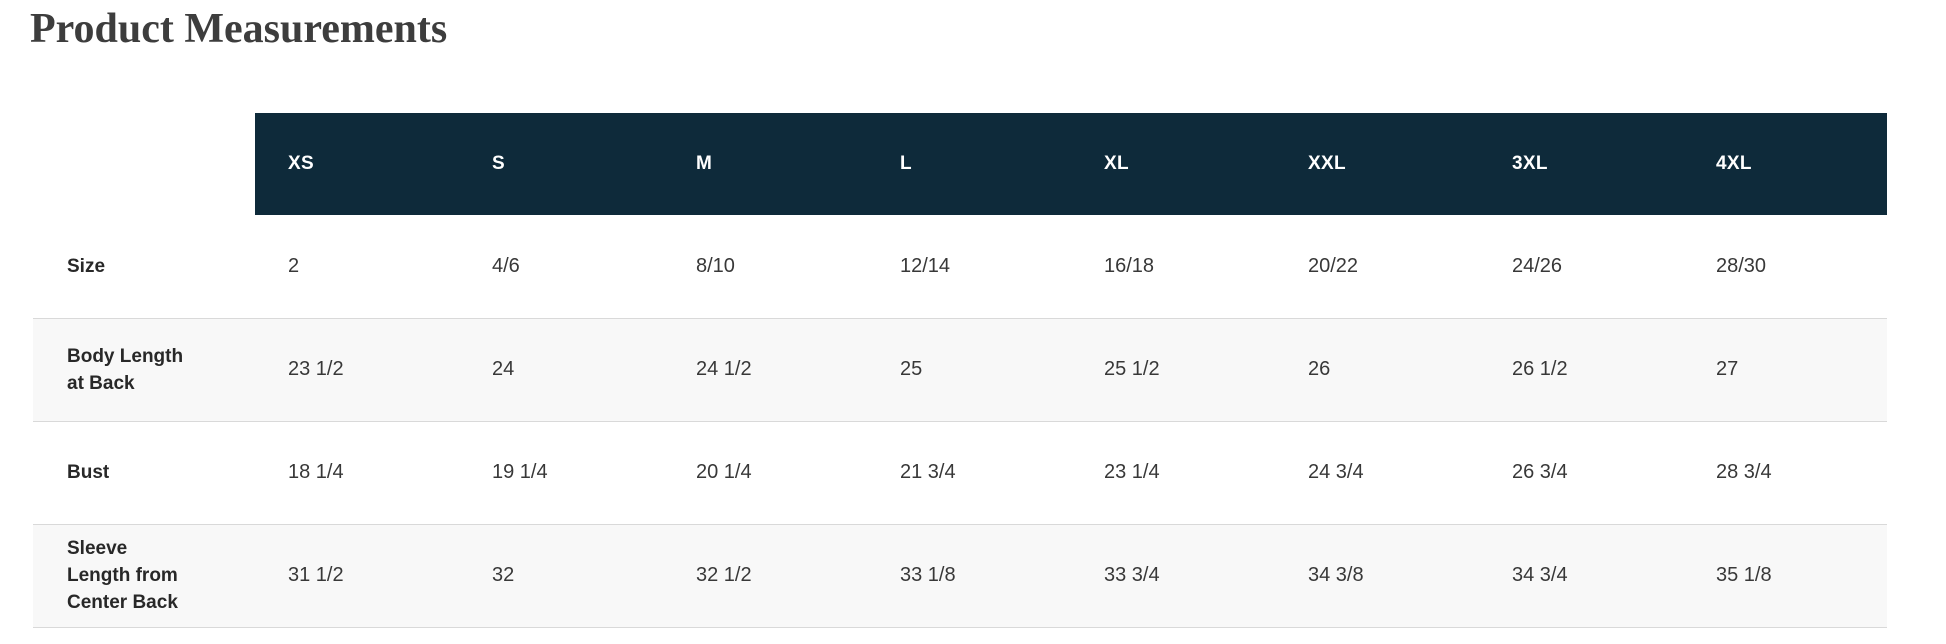  What do you see at coordinates (911, 369) in the screenshot?
I see `table-cell: 25` at bounding box center [911, 369].